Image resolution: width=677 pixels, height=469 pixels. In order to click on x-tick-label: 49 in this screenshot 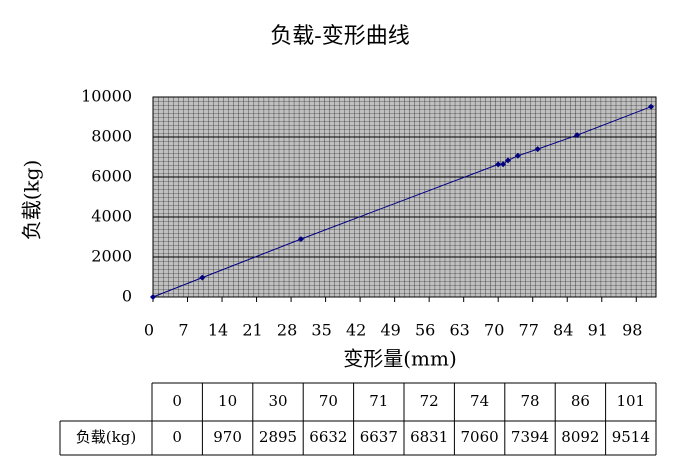, I will do `click(390, 330)`.